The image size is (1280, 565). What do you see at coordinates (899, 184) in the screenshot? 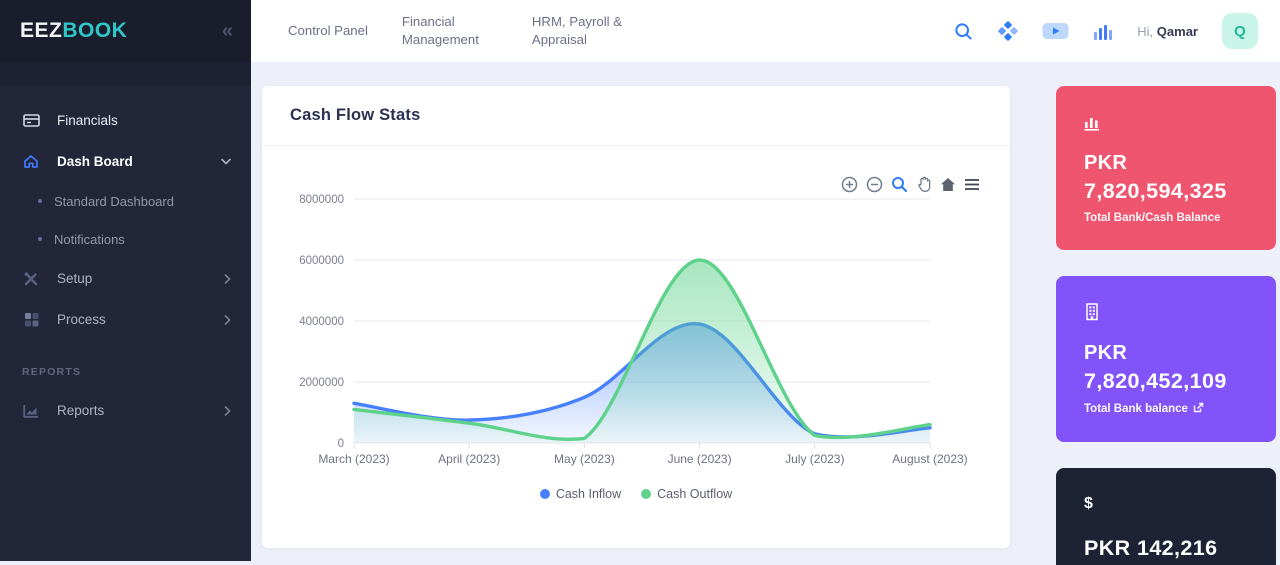
I see `zoom-selection-icon` at bounding box center [899, 184].